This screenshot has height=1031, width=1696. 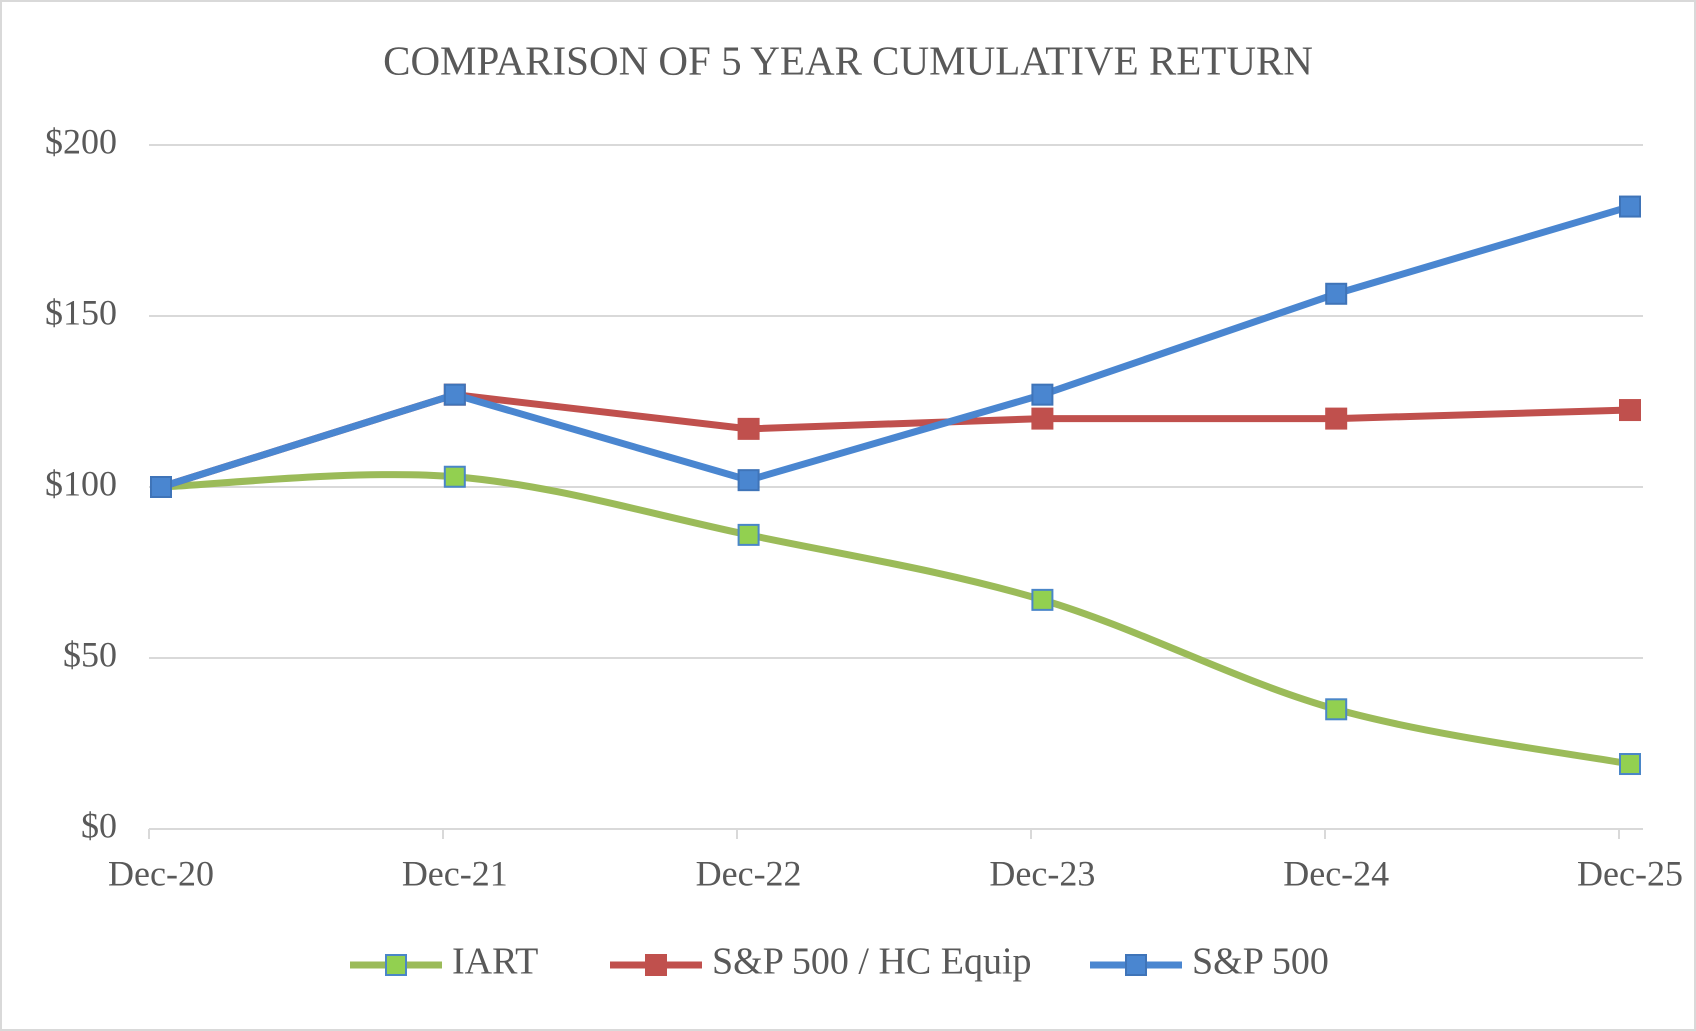 What do you see at coordinates (749, 873) in the screenshot?
I see `x-tick-label: Dec-22` at bounding box center [749, 873].